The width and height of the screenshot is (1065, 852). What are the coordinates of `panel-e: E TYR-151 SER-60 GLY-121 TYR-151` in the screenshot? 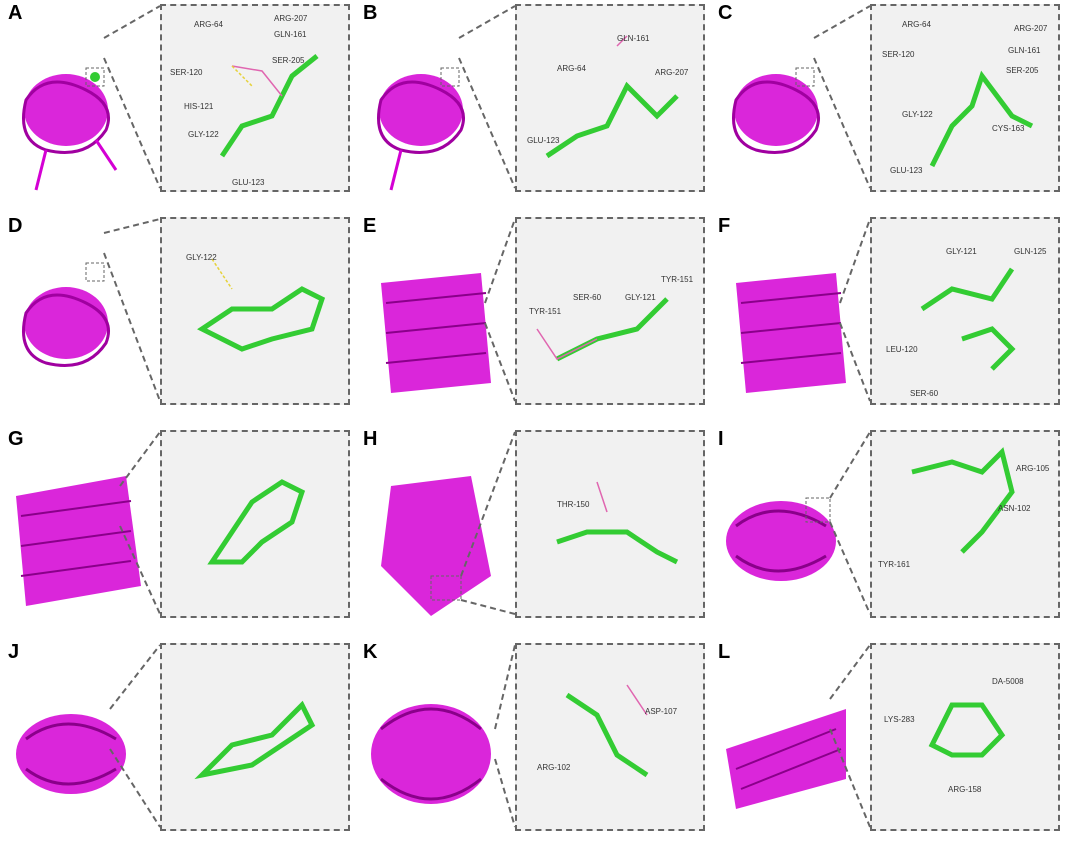 It's located at (532, 319).